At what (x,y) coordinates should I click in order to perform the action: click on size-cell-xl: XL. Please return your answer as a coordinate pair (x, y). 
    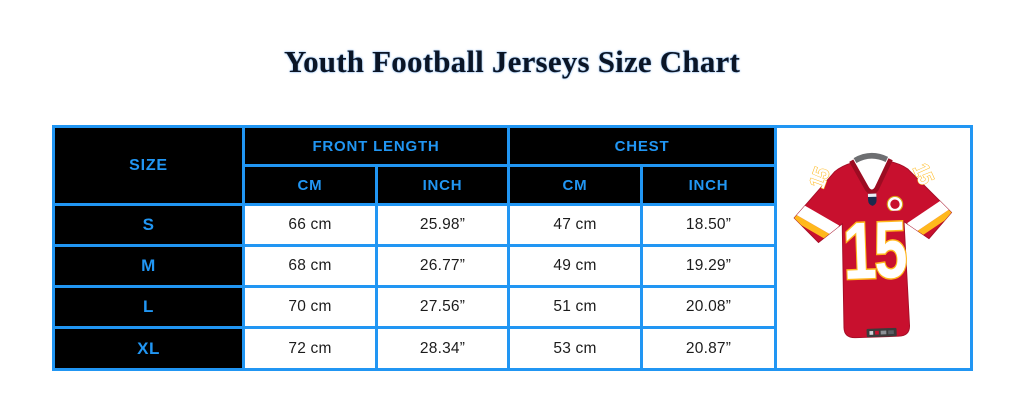
    Looking at the image, I should click on (148, 348).